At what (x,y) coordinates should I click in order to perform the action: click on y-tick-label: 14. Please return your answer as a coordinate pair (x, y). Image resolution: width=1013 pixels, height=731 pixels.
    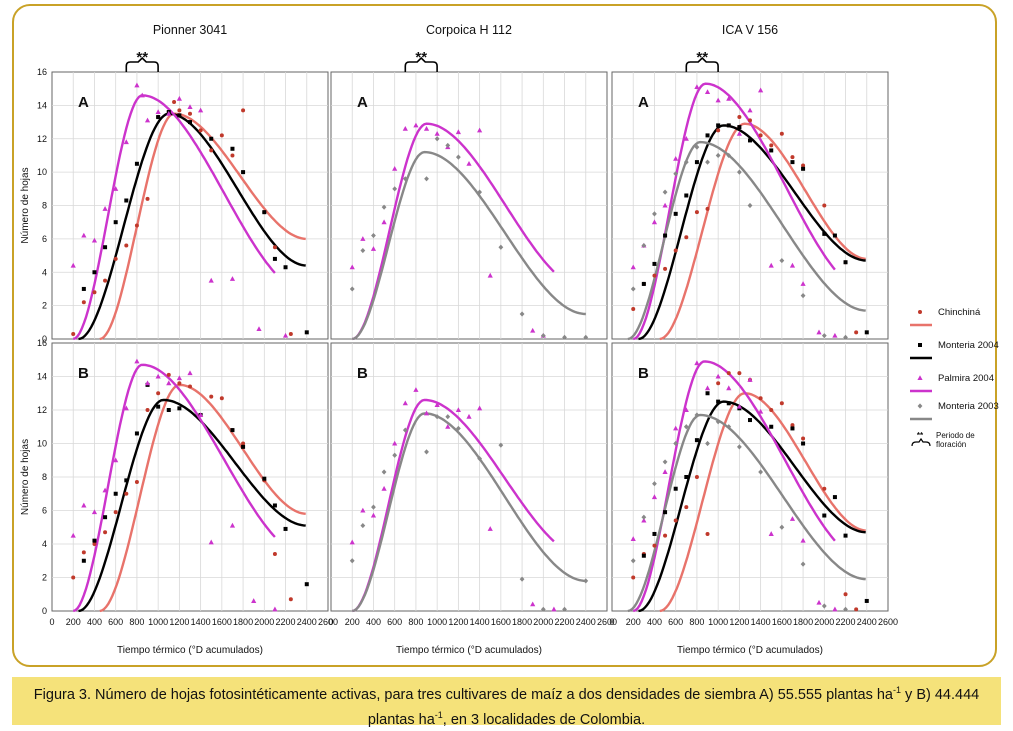
    Looking at the image, I should click on (42, 377).